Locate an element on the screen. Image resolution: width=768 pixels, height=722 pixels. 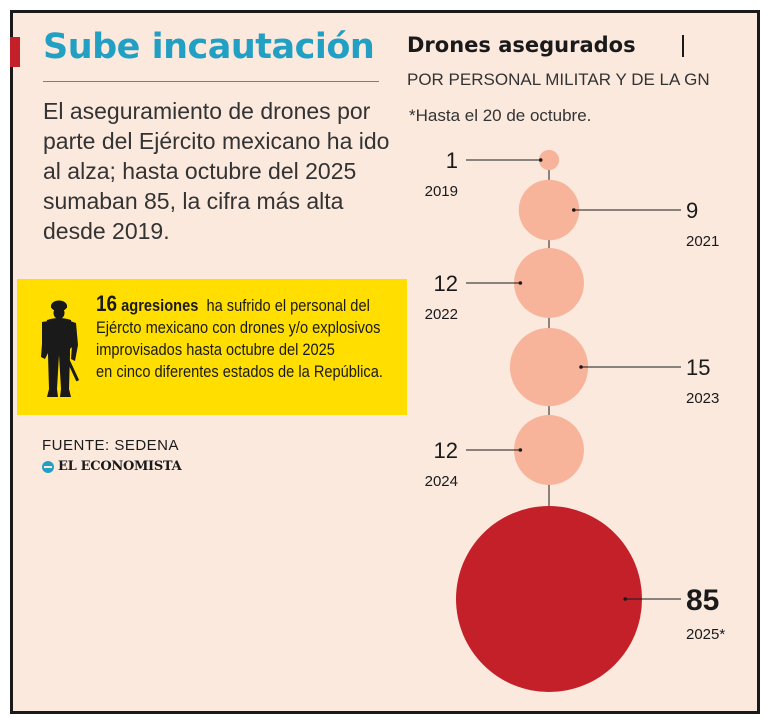
brand-logo-icon is located at coordinates (48, 466).